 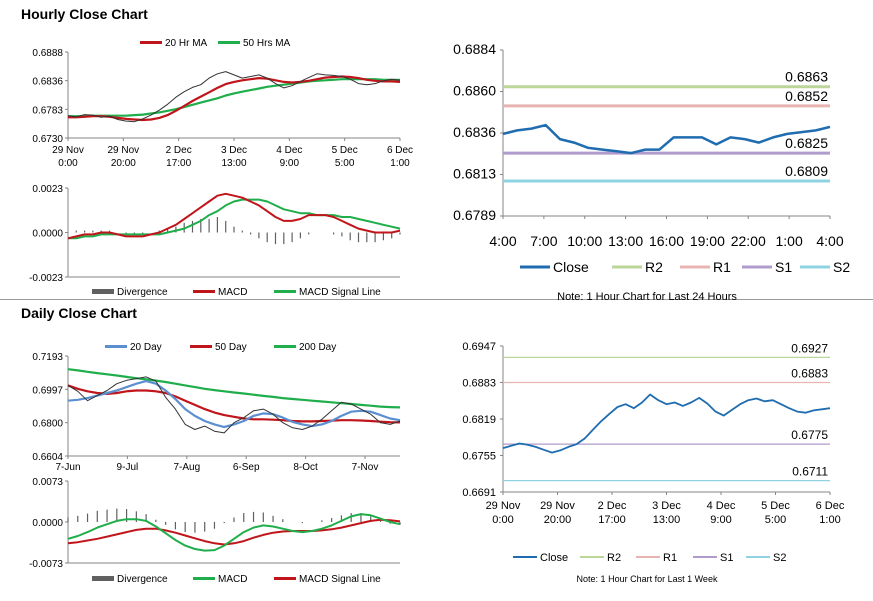 I want to click on daily_week-close-line, so click(x=666, y=423).